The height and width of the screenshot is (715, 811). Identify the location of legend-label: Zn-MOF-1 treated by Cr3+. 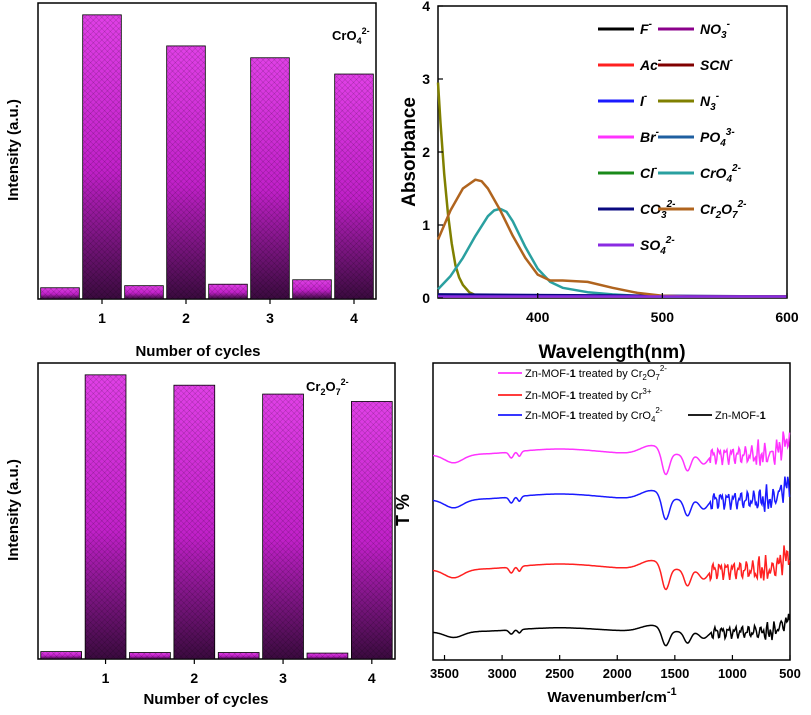
(588, 394).